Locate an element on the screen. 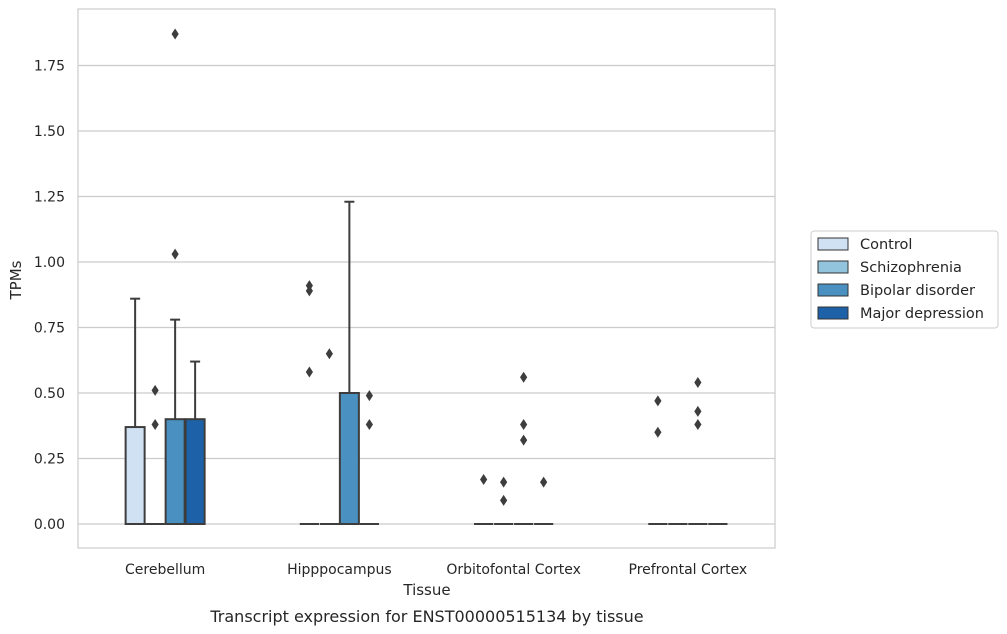 The image size is (1007, 634). legend-label-major-depression: Major depression is located at coordinates (922, 314).